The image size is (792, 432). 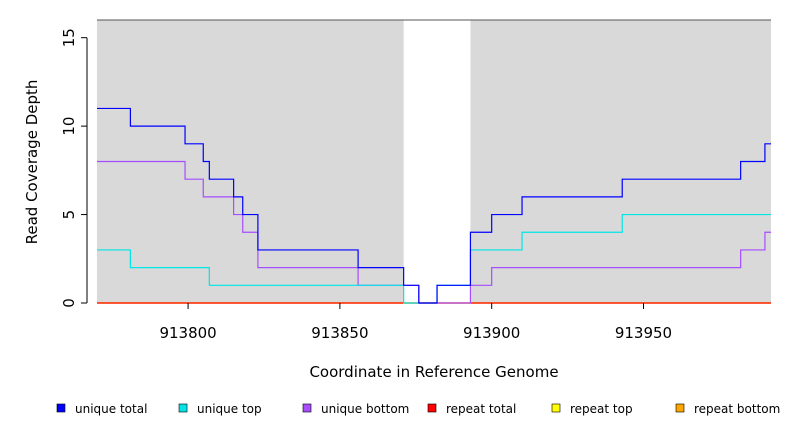 I want to click on legend-label: unique bottom, so click(x=365, y=409).